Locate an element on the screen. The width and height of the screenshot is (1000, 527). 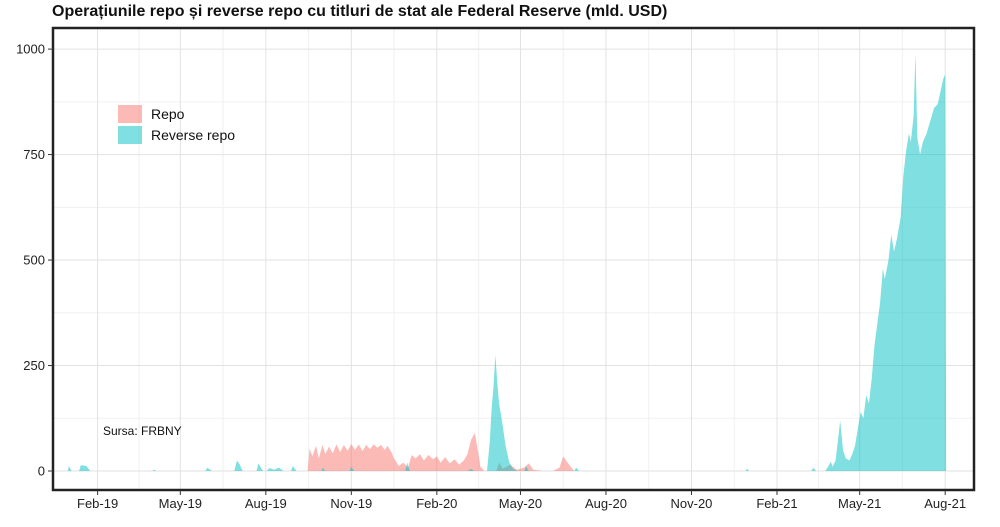
y-tick-label: 750 is located at coordinates (34, 154).